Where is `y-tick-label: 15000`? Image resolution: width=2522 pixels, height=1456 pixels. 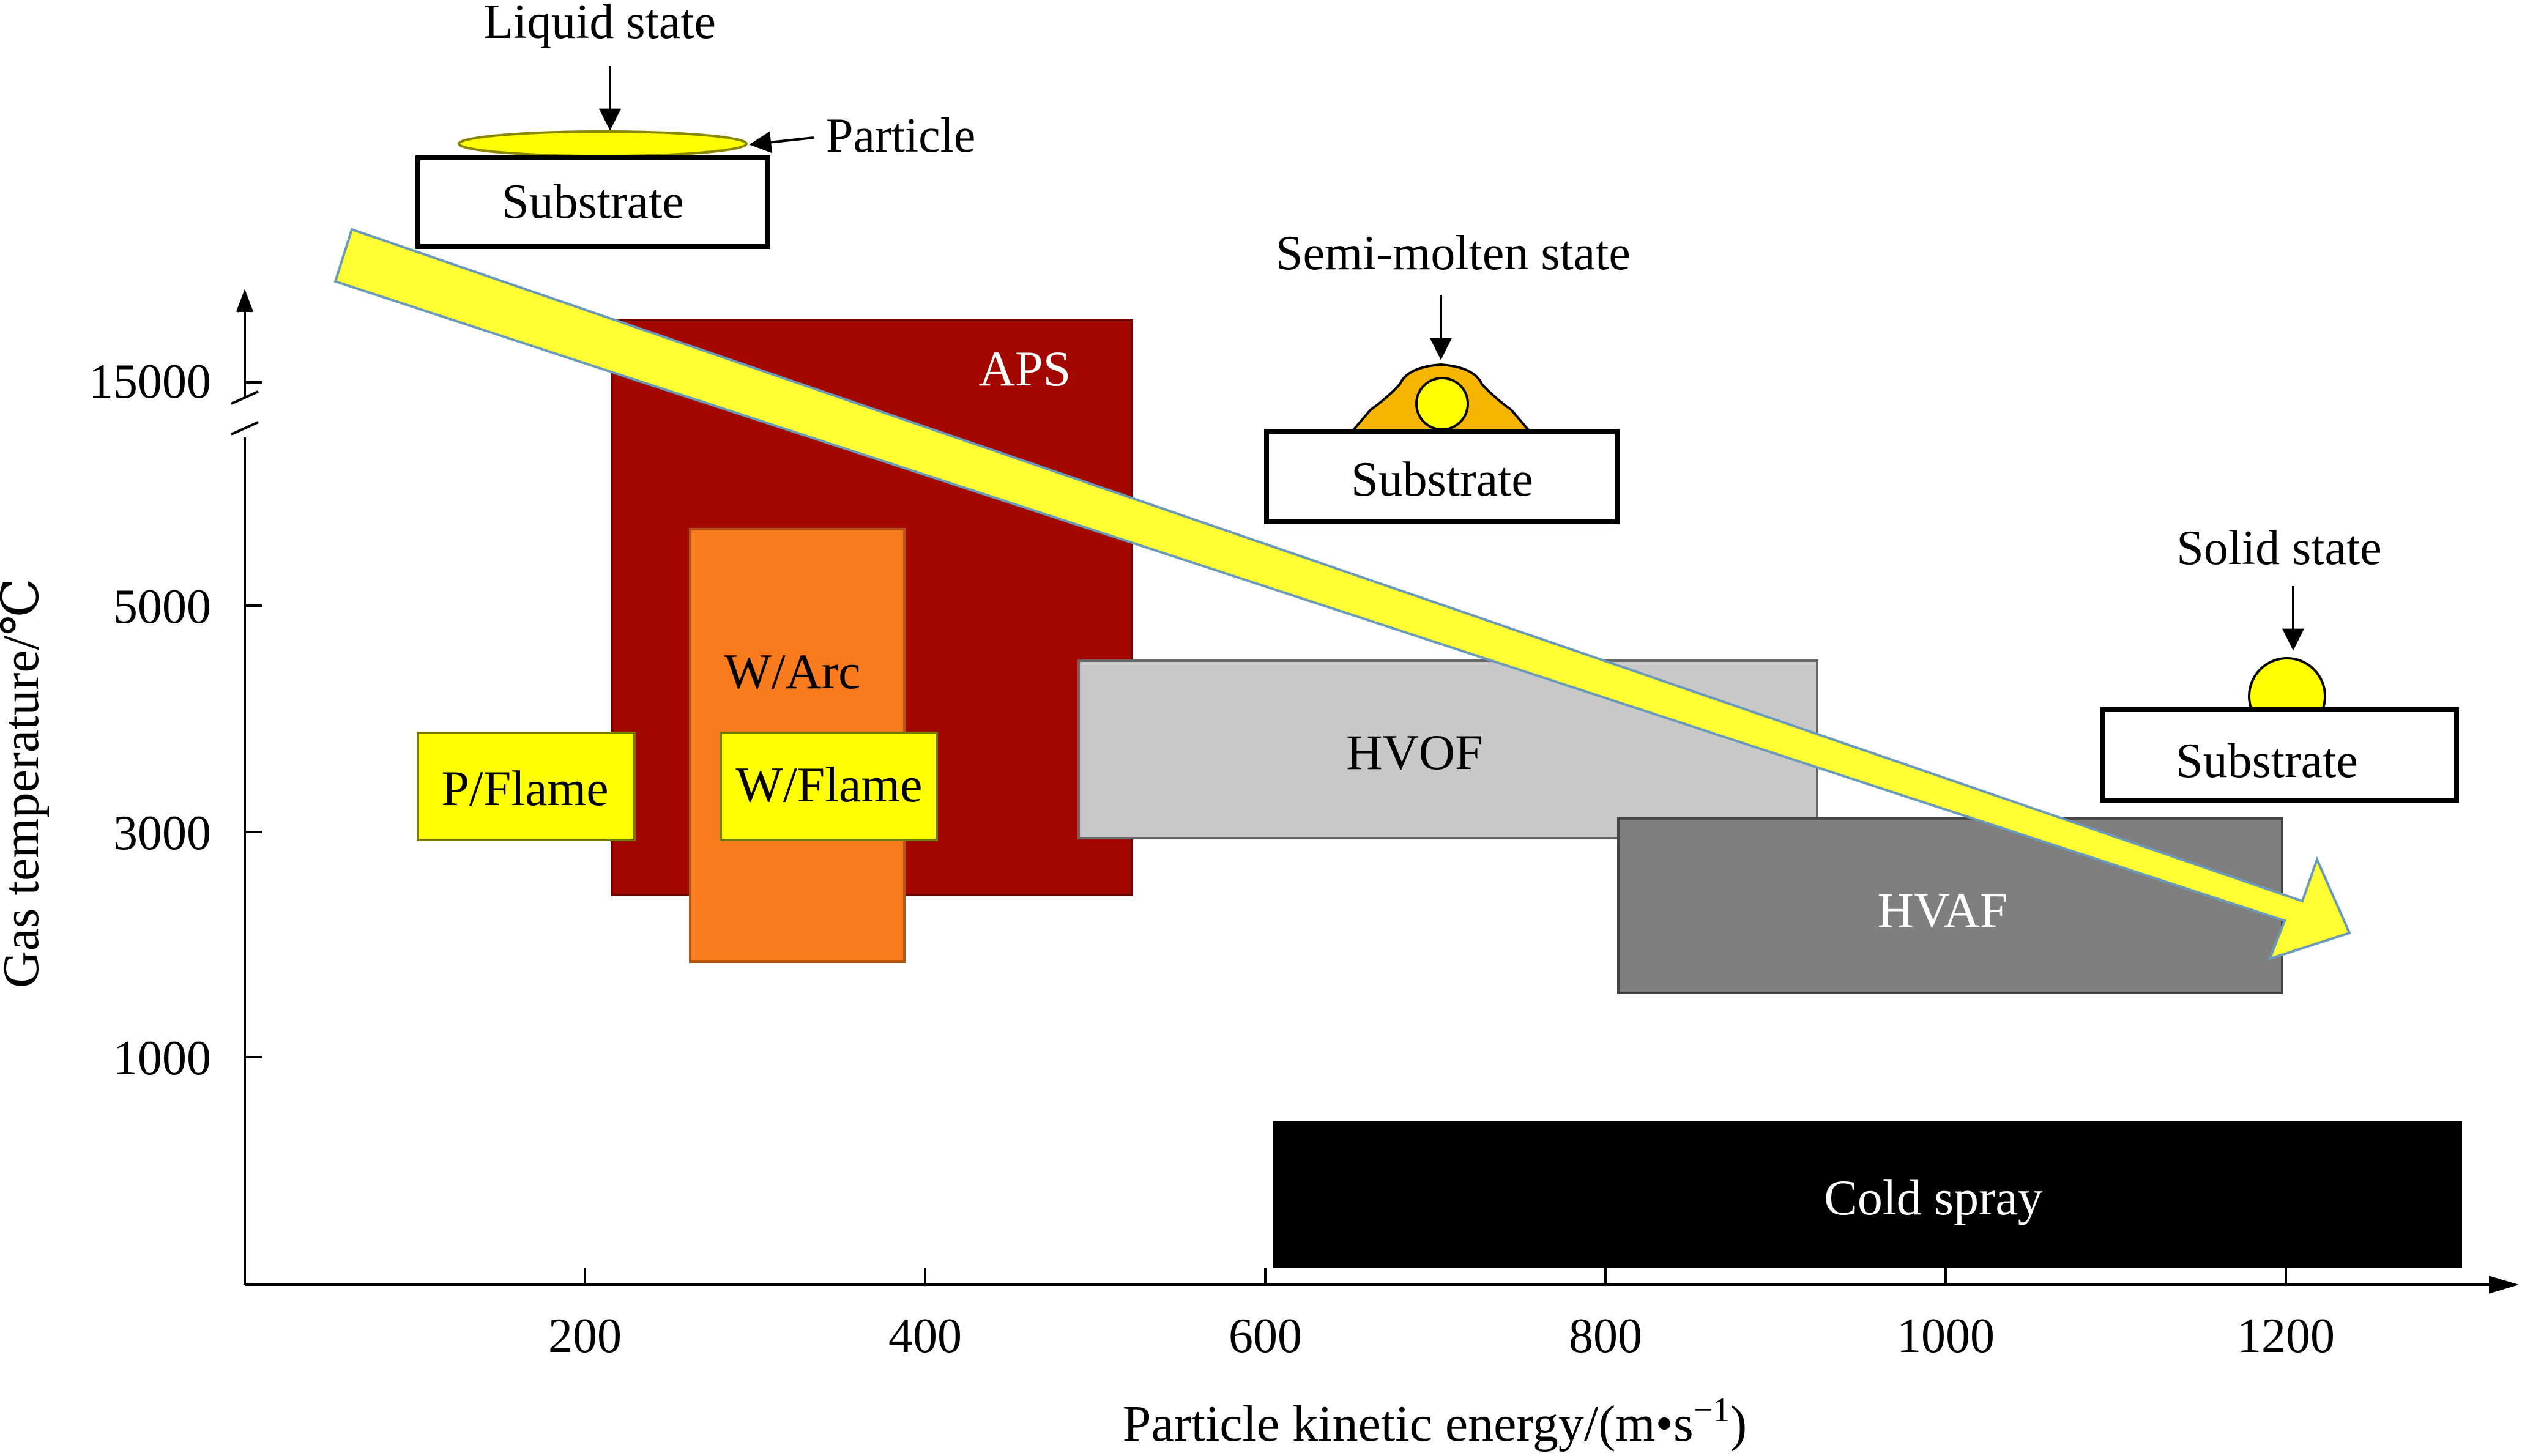 y-tick-label: 15000 is located at coordinates (150, 382).